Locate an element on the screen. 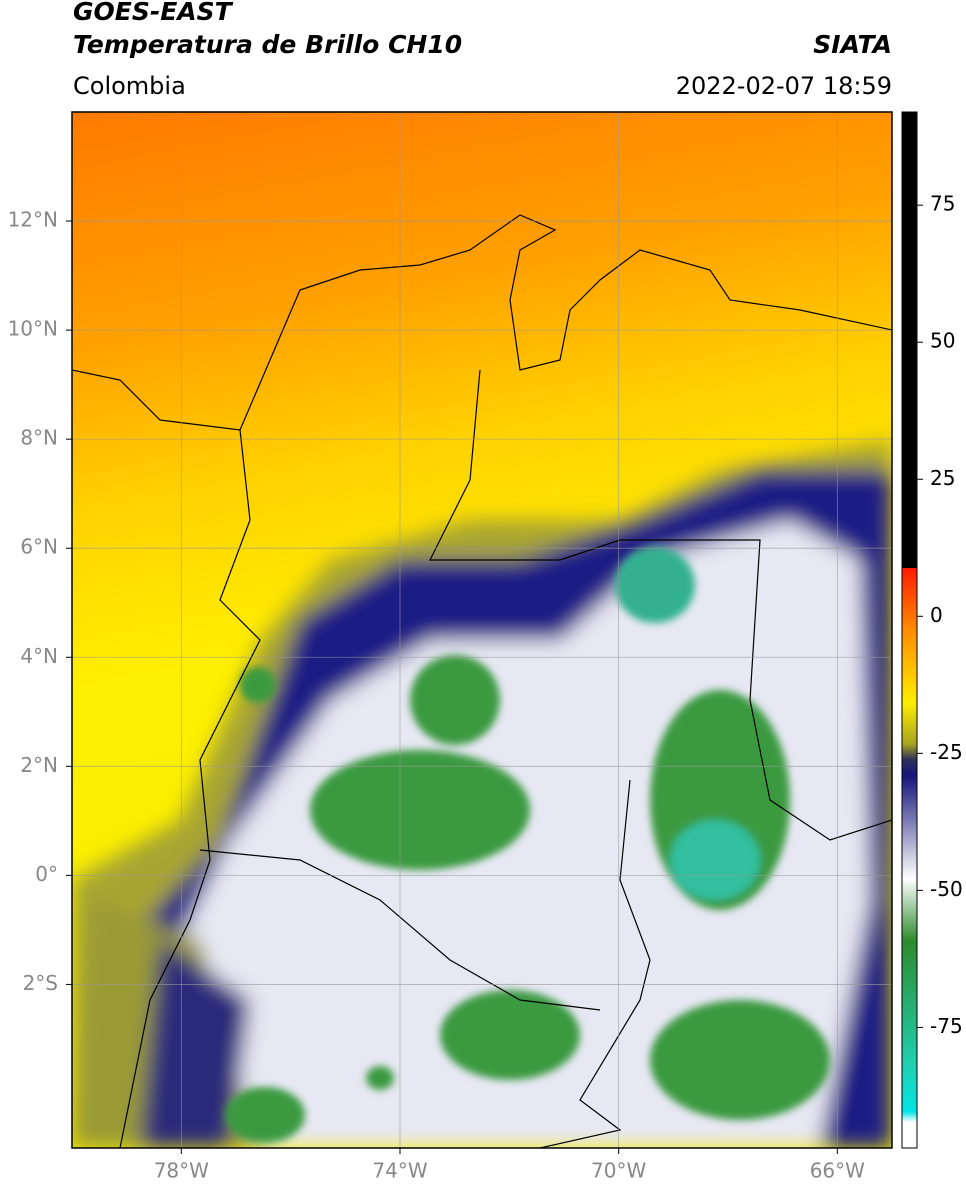 This screenshot has height=1194, width=966. region: Colombia is located at coordinates (129, 86).